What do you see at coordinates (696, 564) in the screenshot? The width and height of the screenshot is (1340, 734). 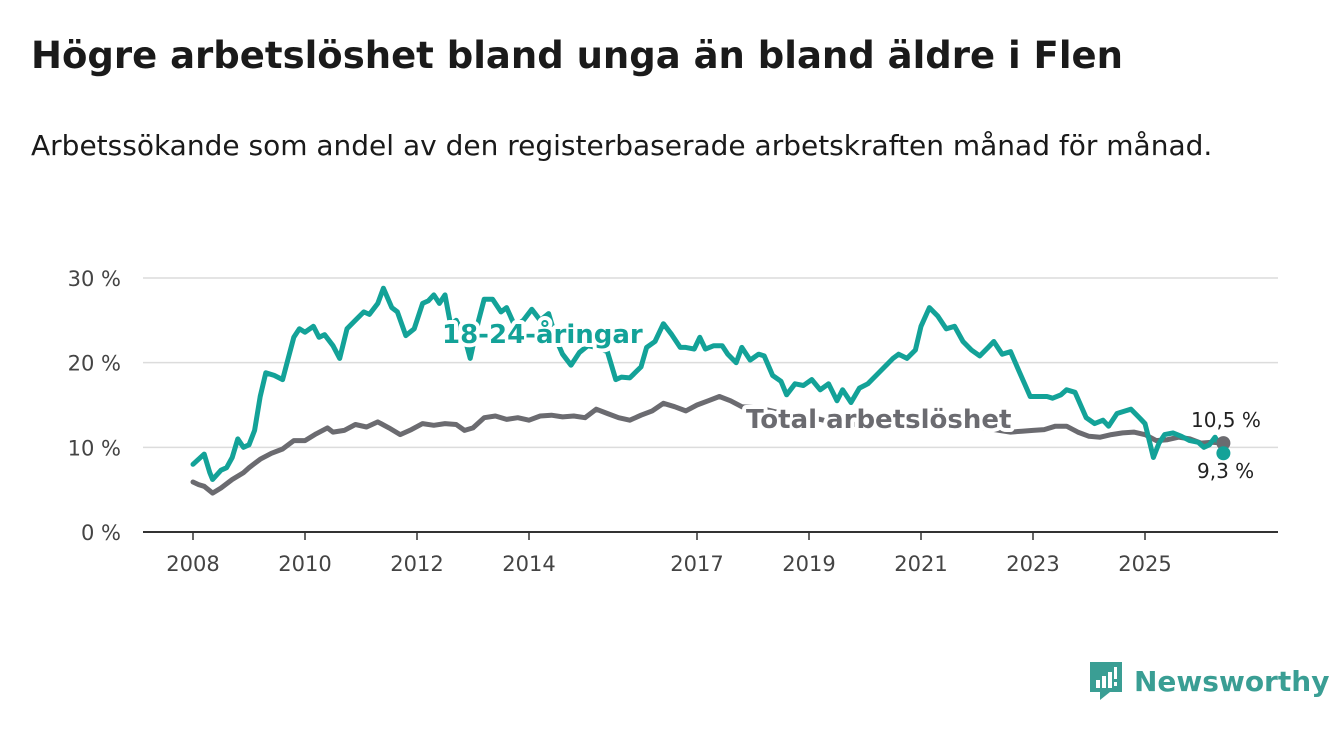 I see `x-tick-label: 2017` at bounding box center [696, 564].